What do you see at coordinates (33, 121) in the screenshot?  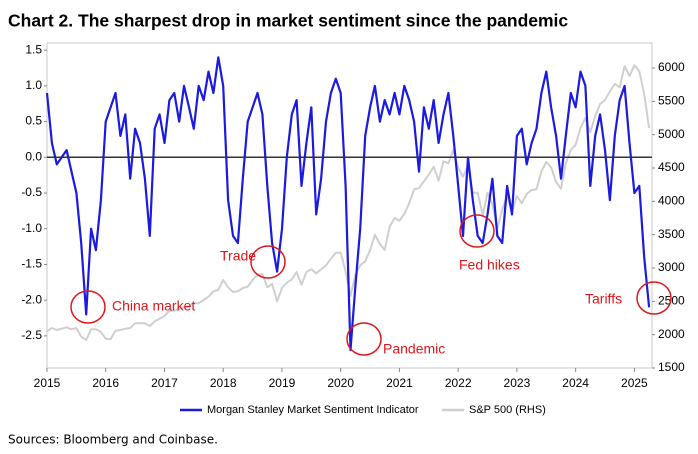 I see `y-tick-label: 0.5` at bounding box center [33, 121].